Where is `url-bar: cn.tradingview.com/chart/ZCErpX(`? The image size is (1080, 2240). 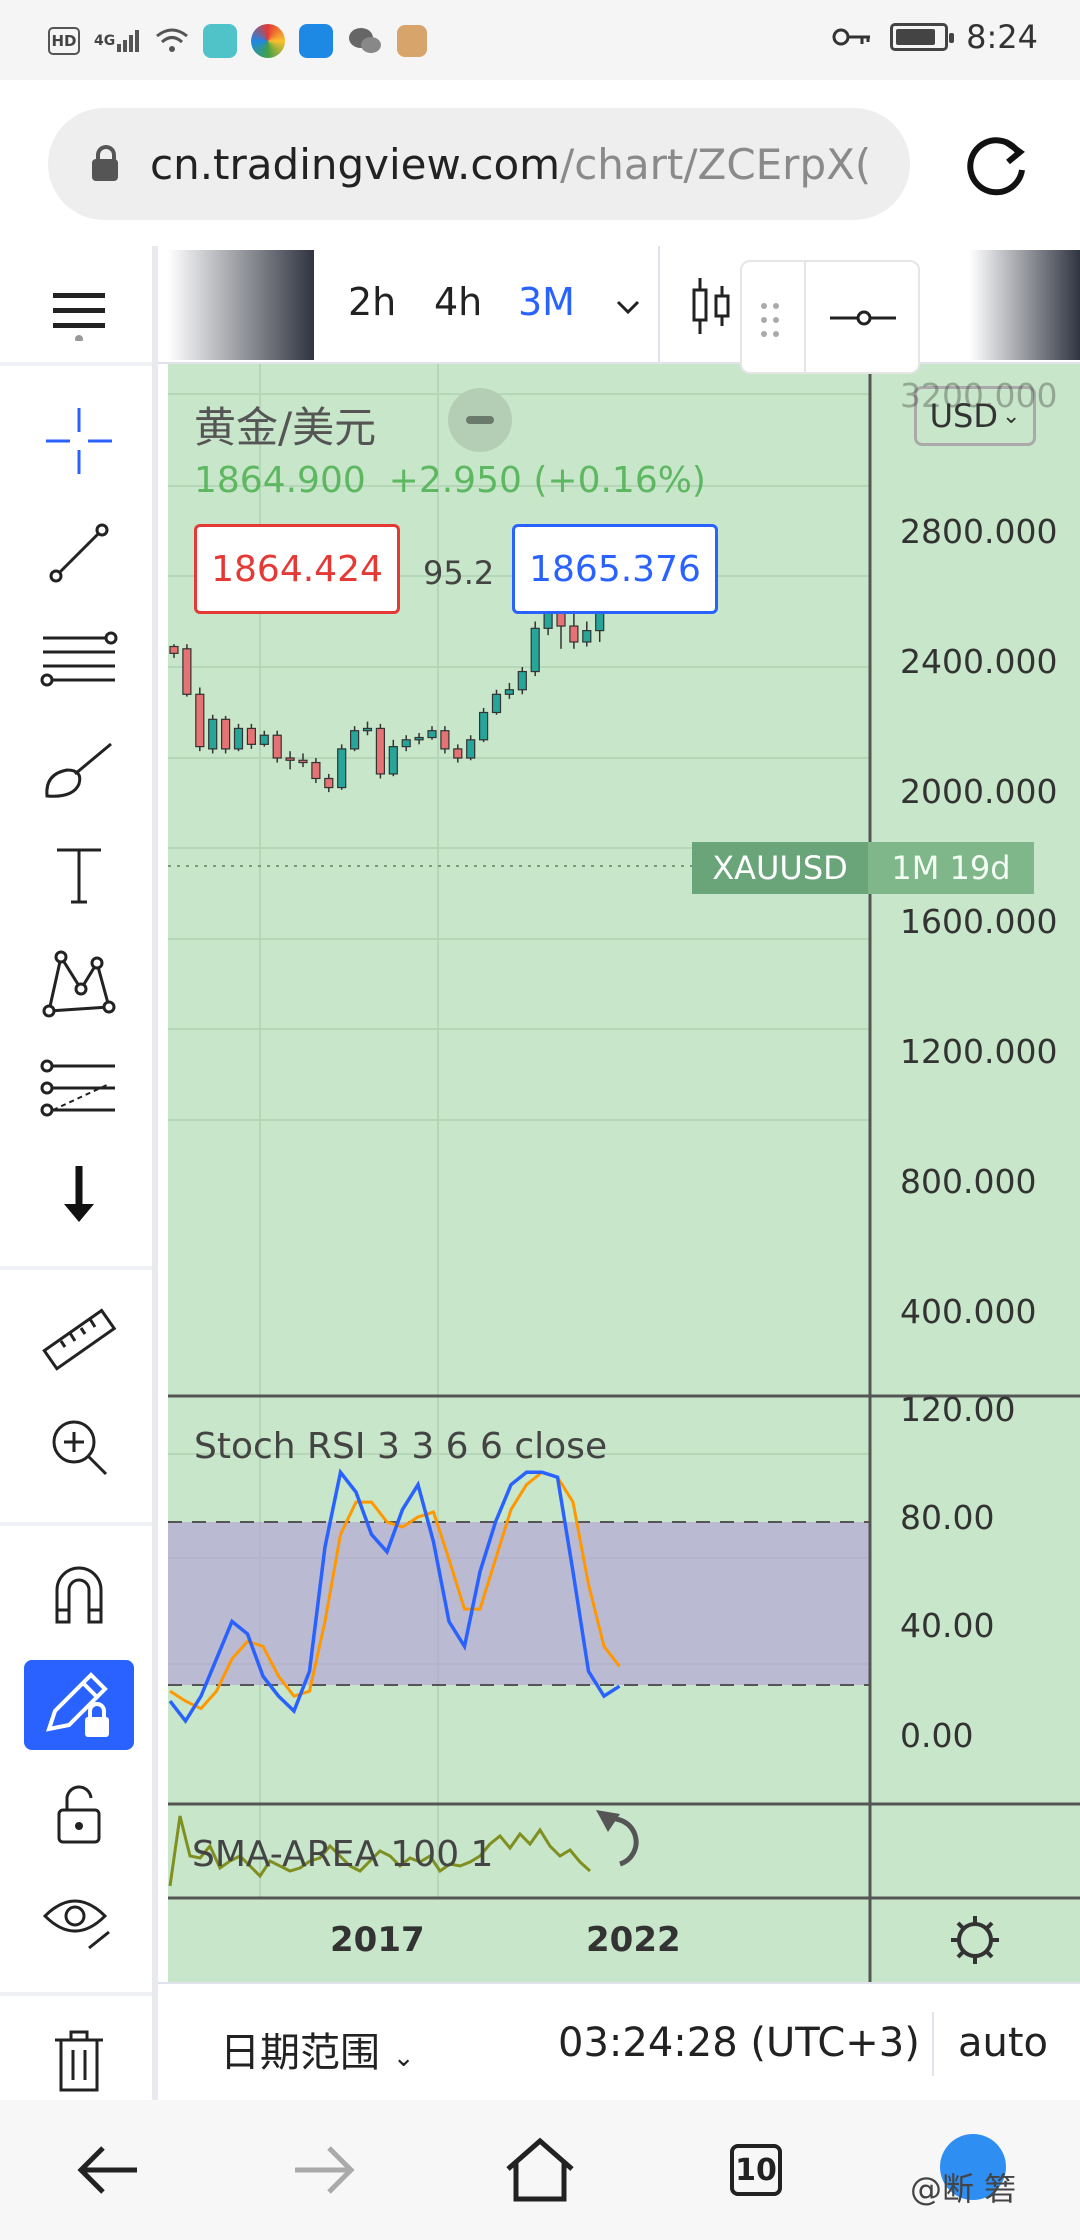 url-bar: cn.tradingview.com/chart/ZCErpX( is located at coordinates (479, 164).